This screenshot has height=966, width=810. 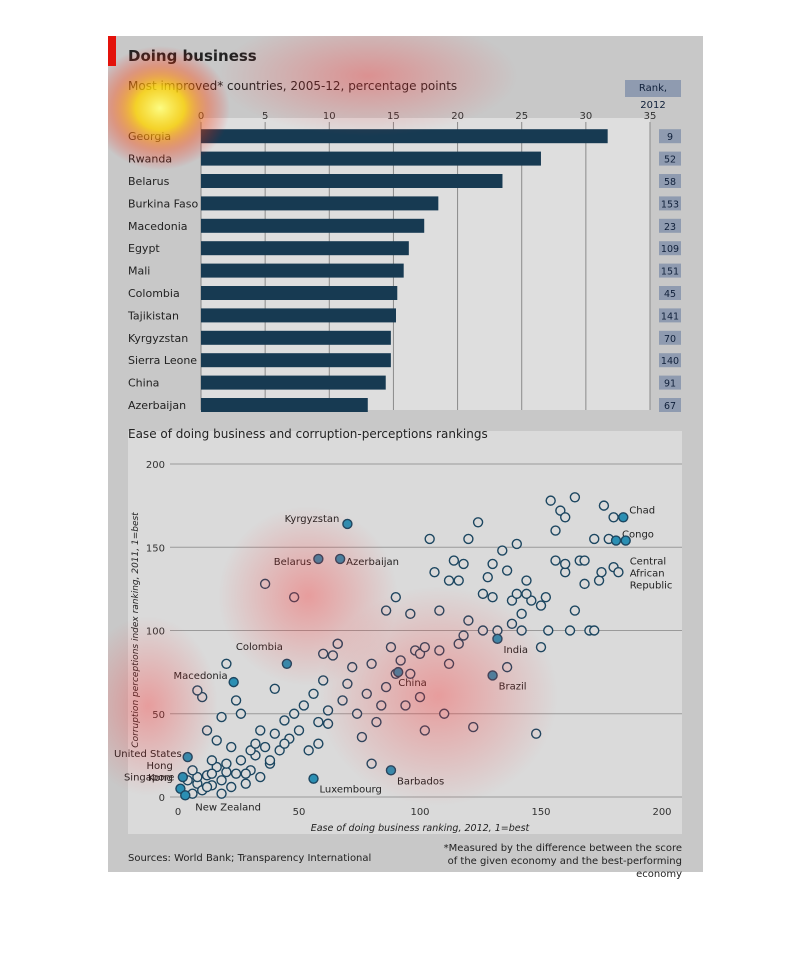 What do you see at coordinates (393, 116) in the screenshot?
I see `bar-tick-label: 15` at bounding box center [393, 116].